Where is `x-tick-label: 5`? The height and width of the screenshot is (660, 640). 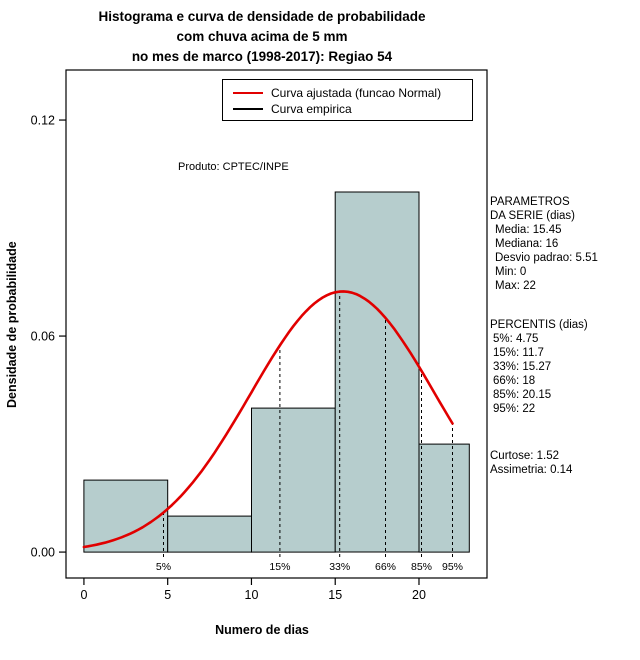 x-tick-label: 5 is located at coordinates (167, 595).